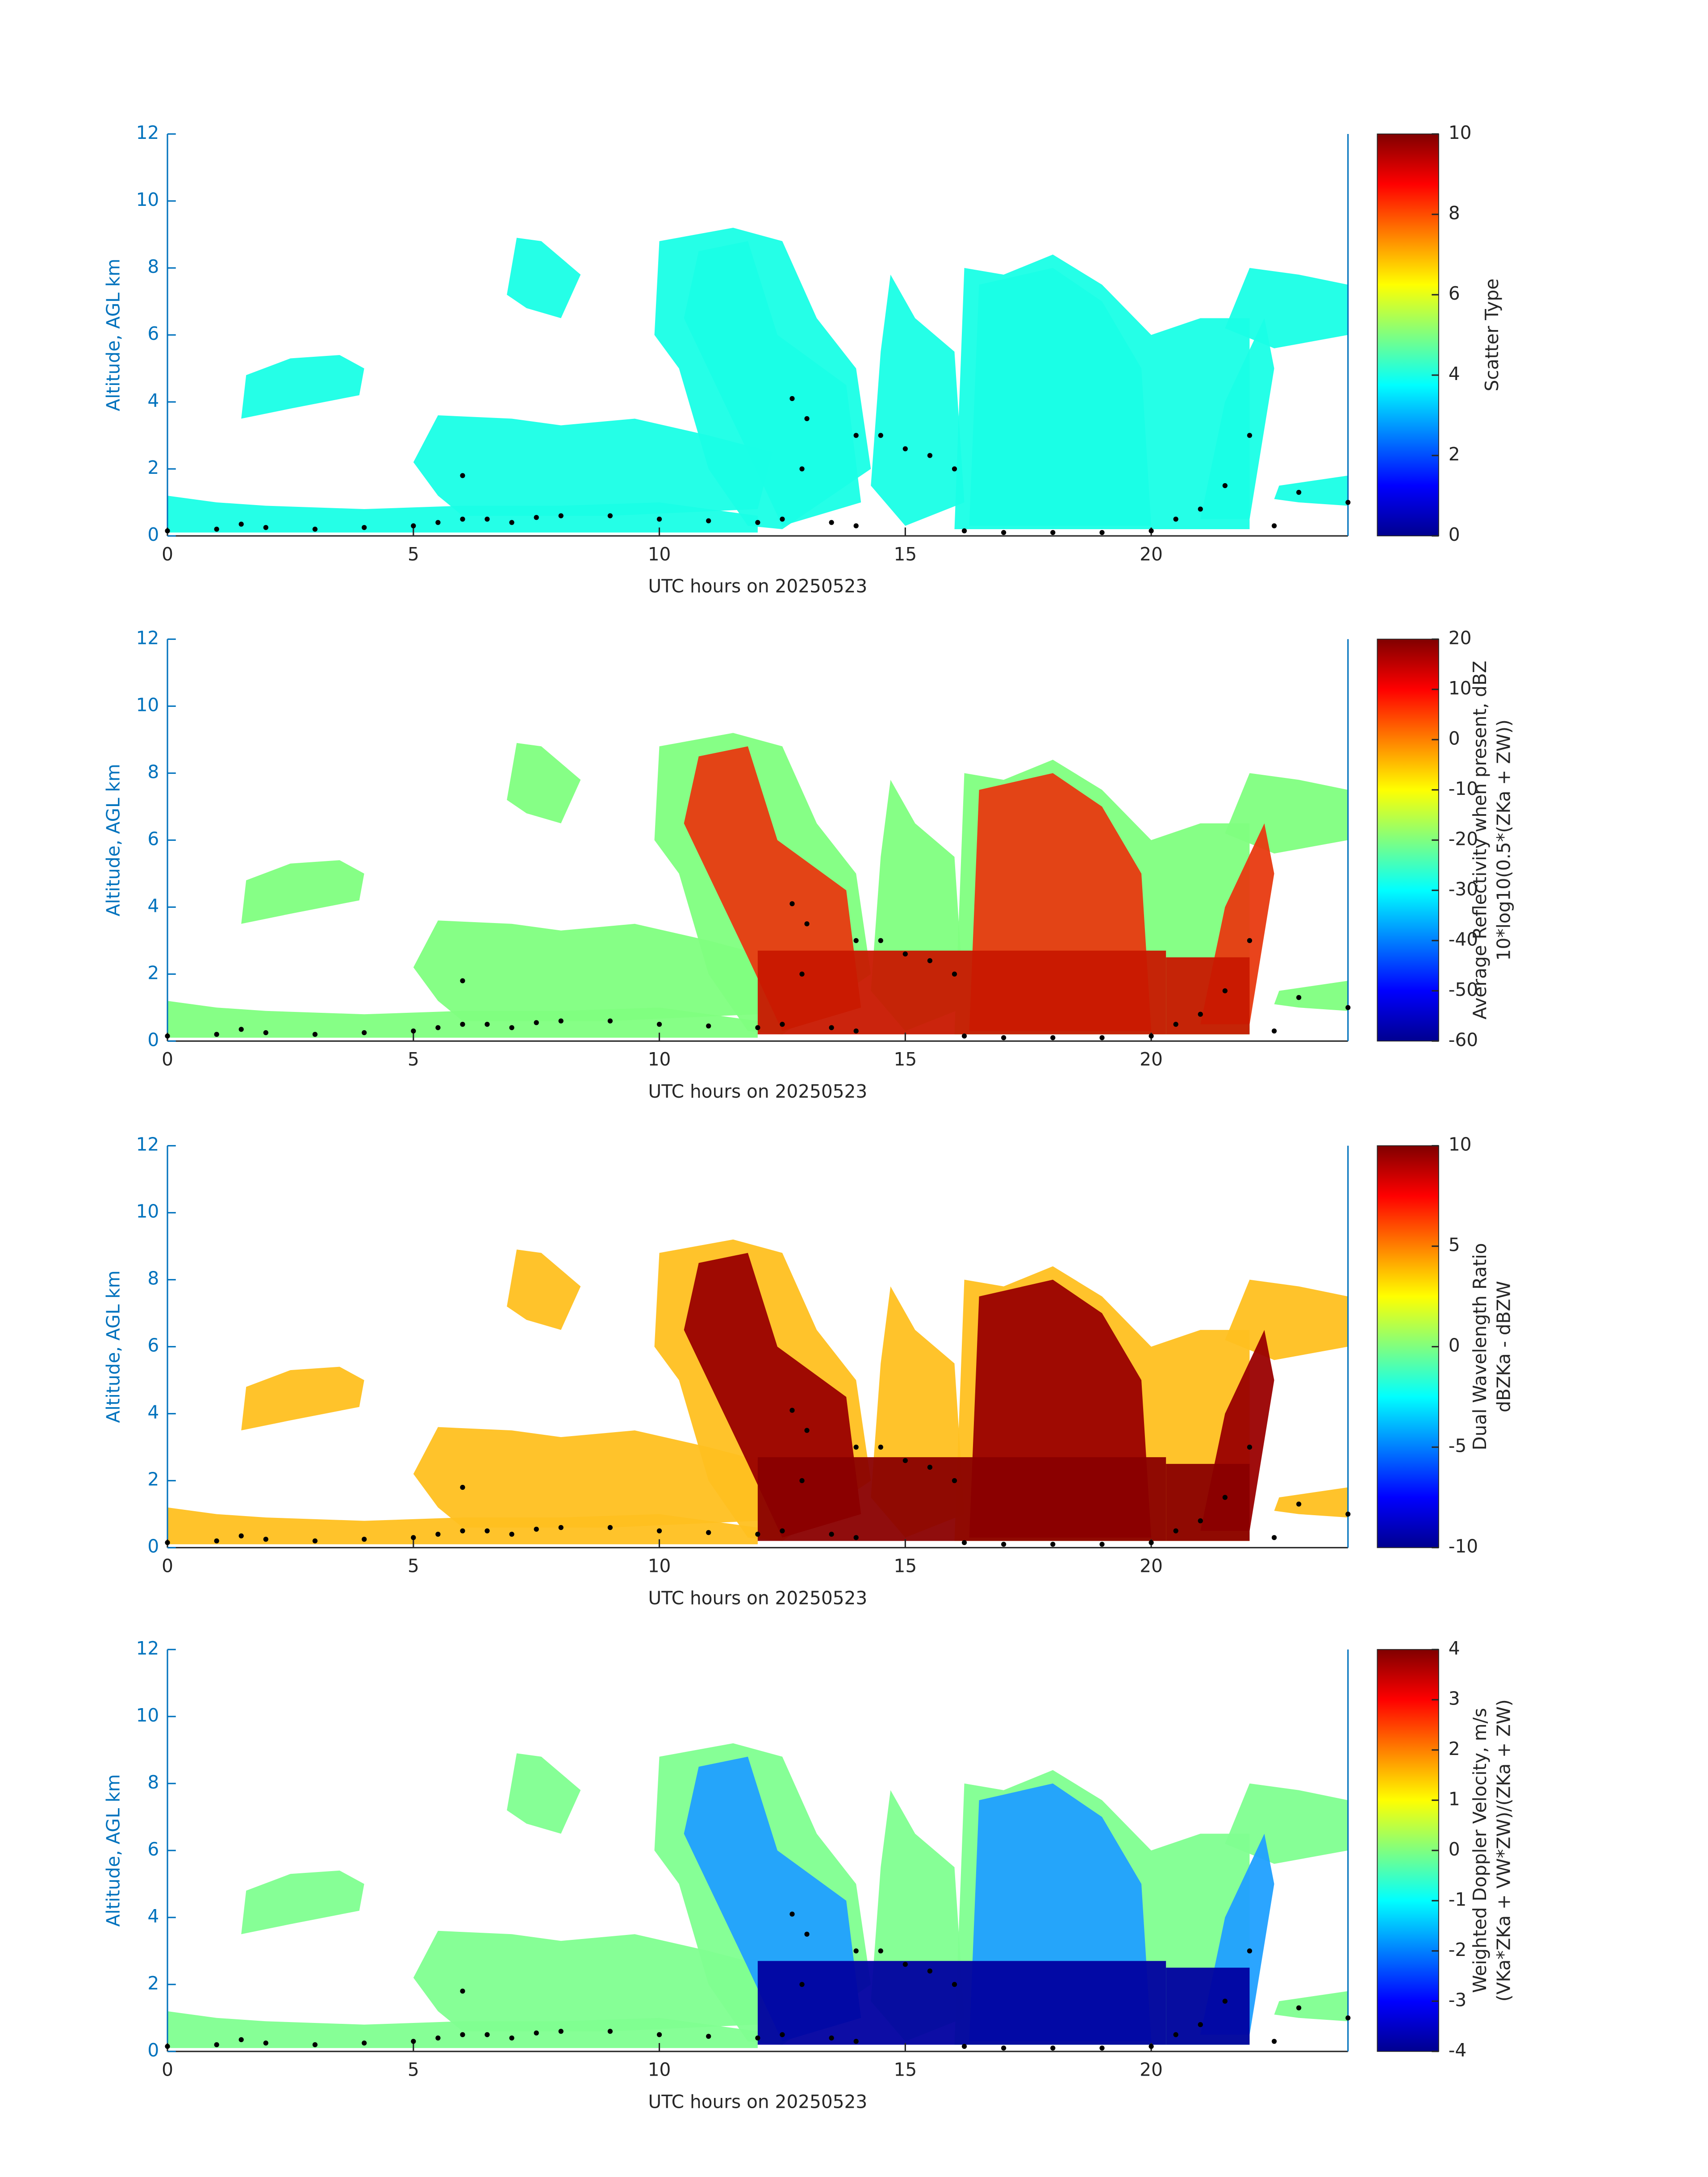 This screenshot has width=1708, height=2177. Describe the element at coordinates (113, 1850) in the screenshot. I see `y-axis-label: Altitude, AGL km` at that location.